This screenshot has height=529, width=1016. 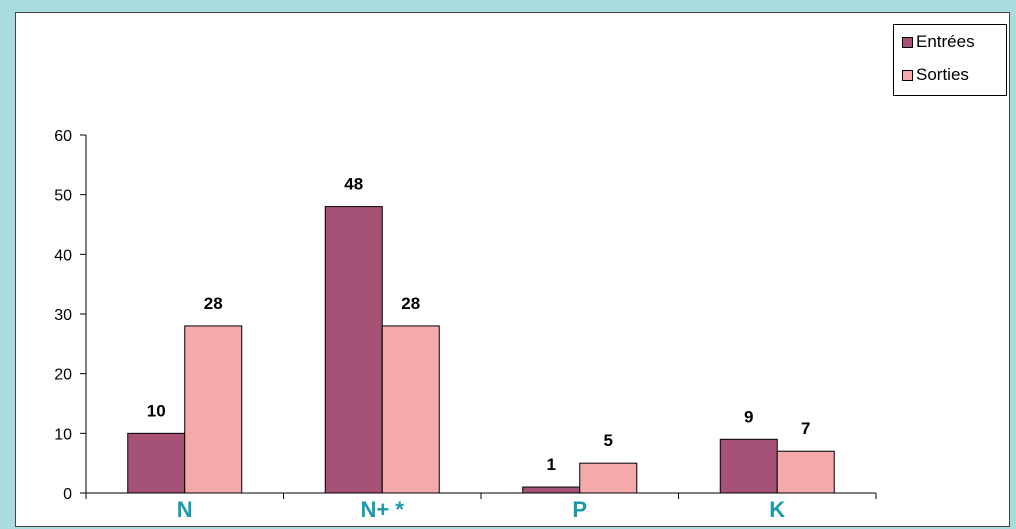 I want to click on data-label: 48, so click(x=353, y=184).